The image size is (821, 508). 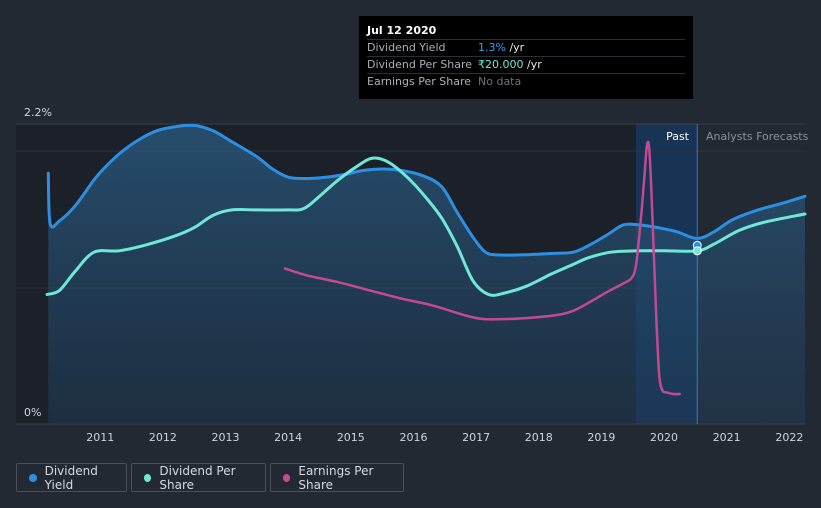 I want to click on x-tick-label: 2018, so click(x=539, y=437).